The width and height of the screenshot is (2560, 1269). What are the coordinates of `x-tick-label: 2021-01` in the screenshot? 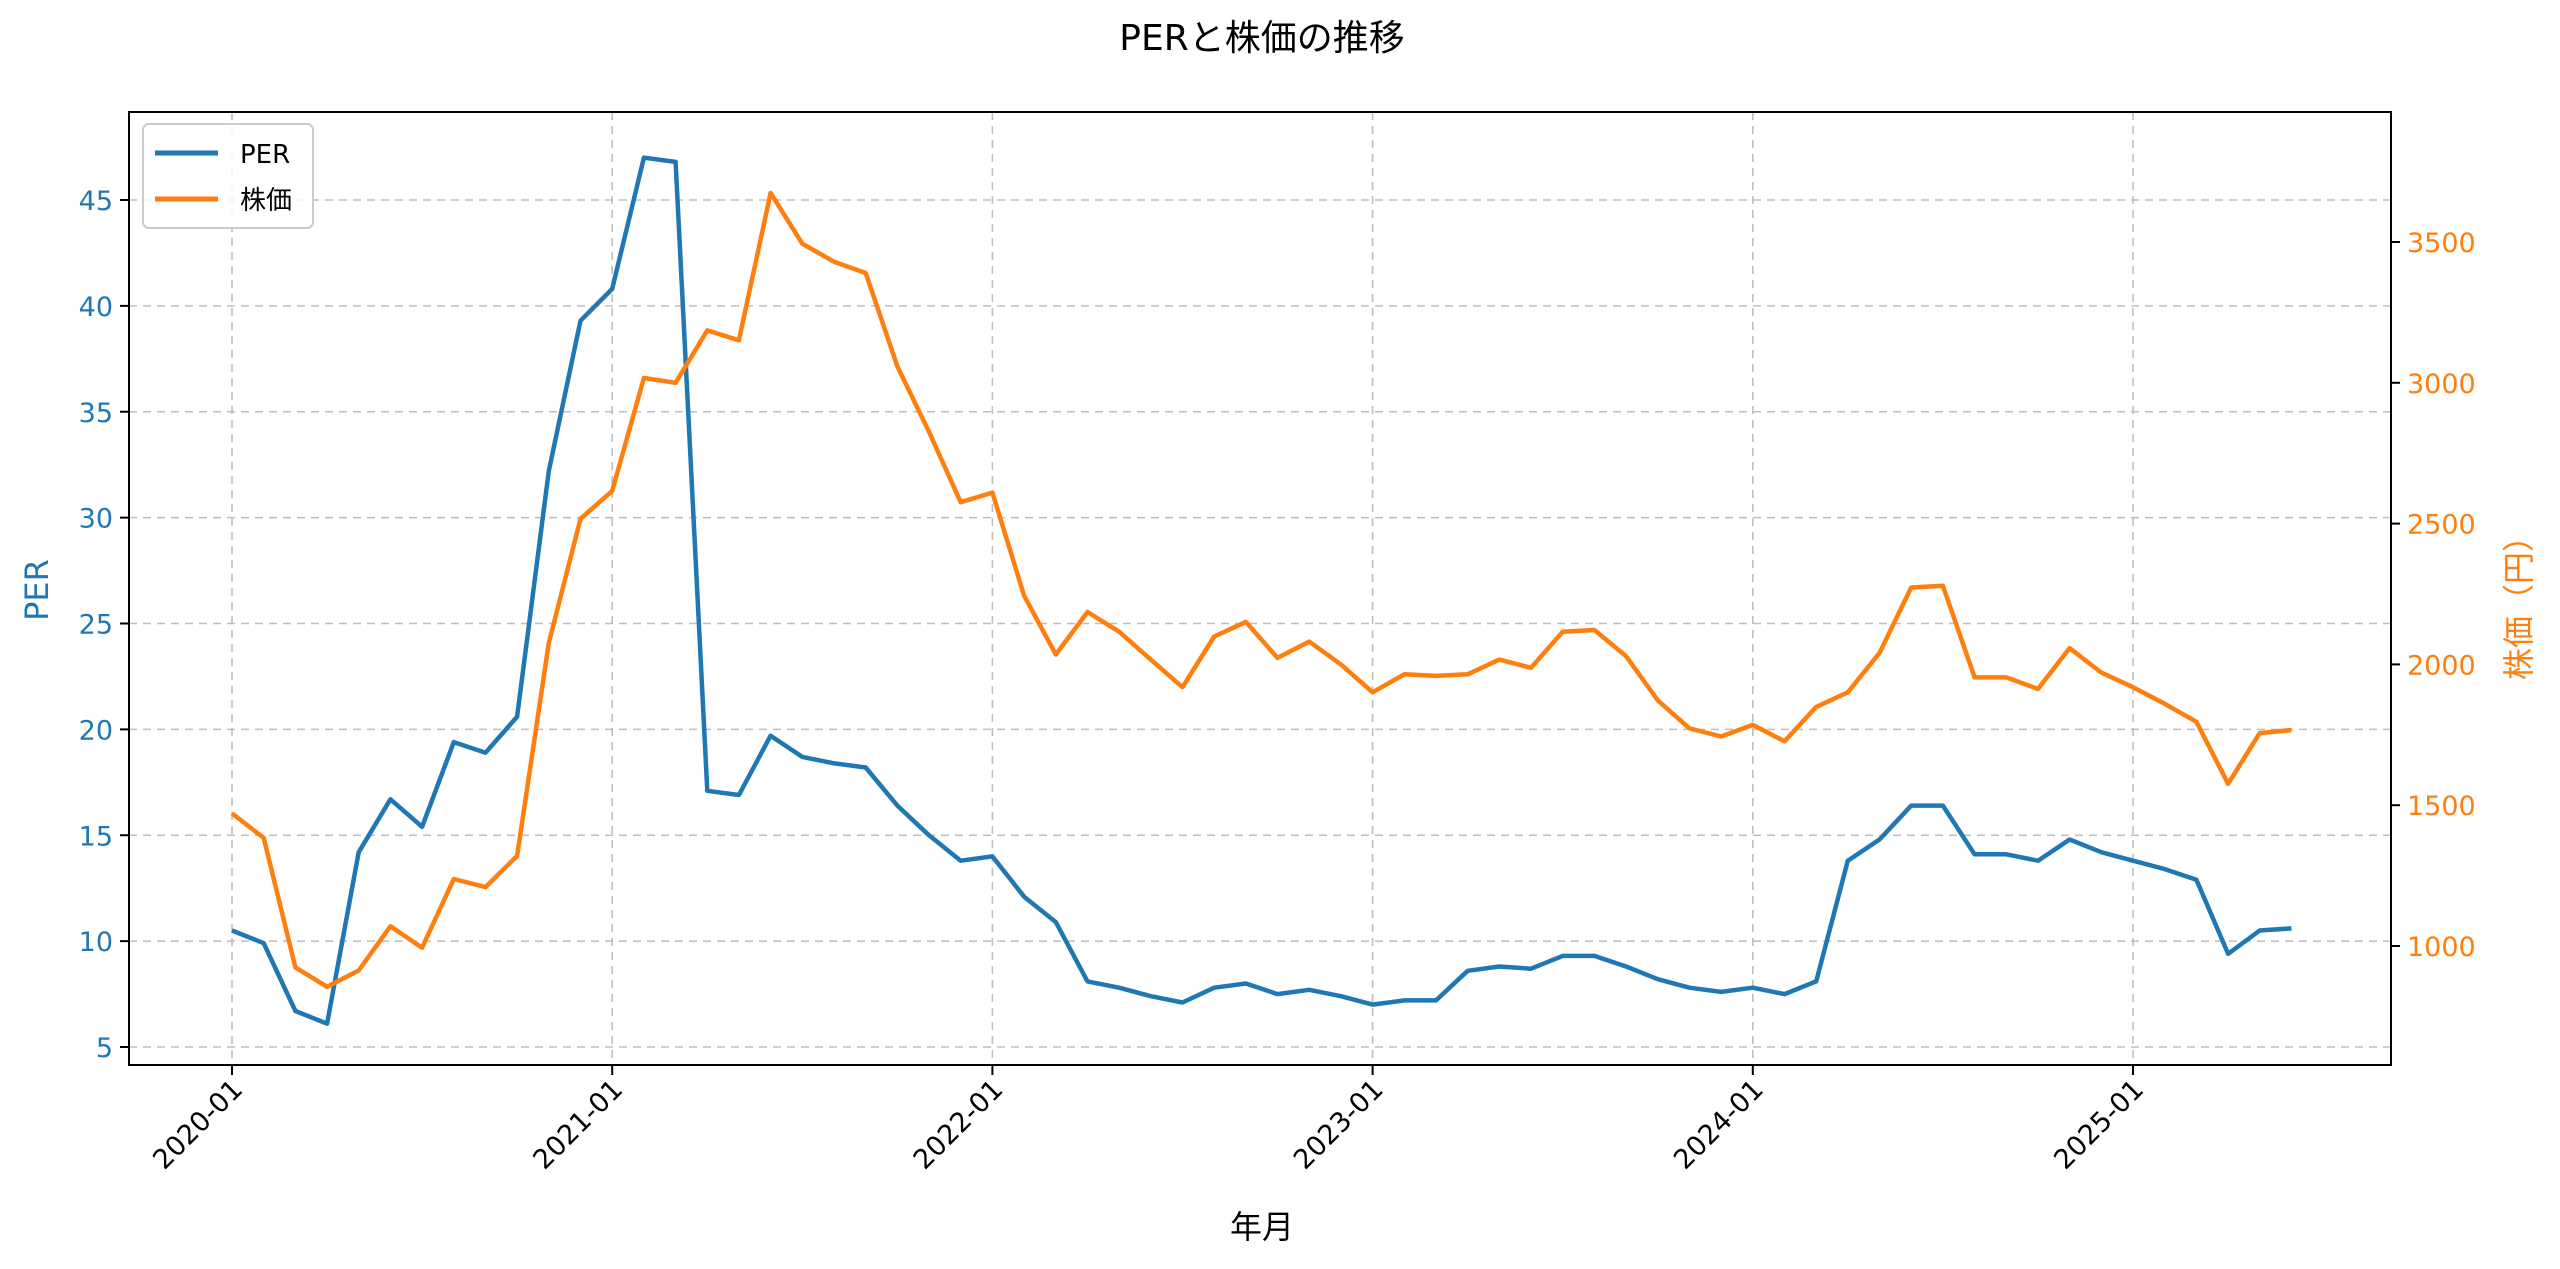 It's located at (578, 1125).